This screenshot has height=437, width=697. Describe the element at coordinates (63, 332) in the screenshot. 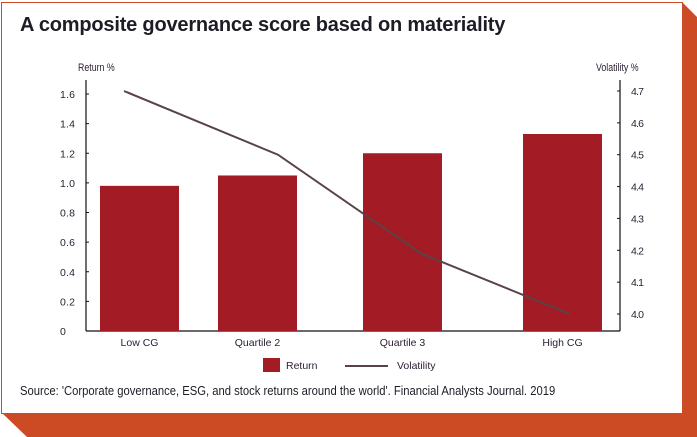

I see `left-tick-label: 0` at that location.